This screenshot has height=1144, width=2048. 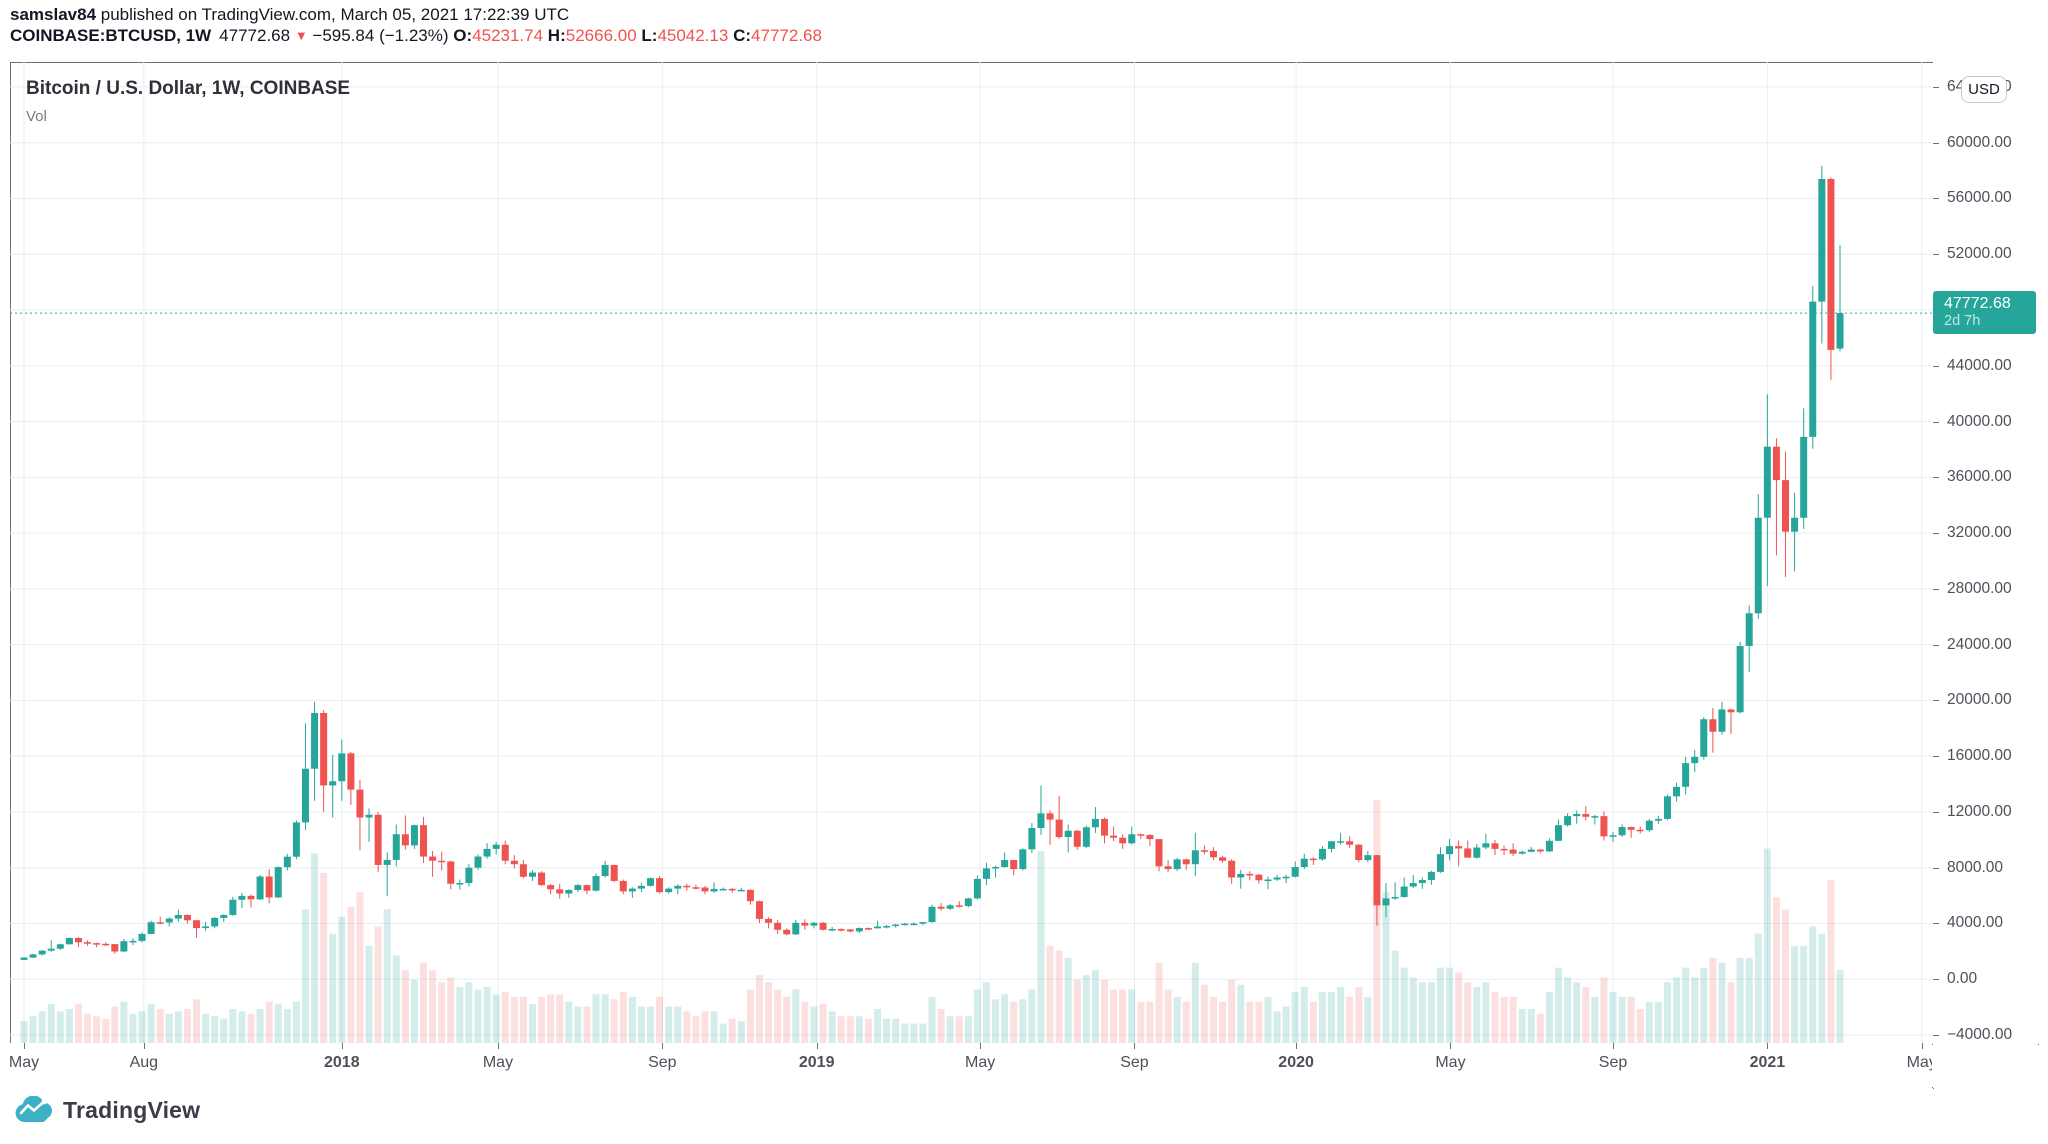 I want to click on tradingview-brand: TradingView, so click(x=107, y=1110).